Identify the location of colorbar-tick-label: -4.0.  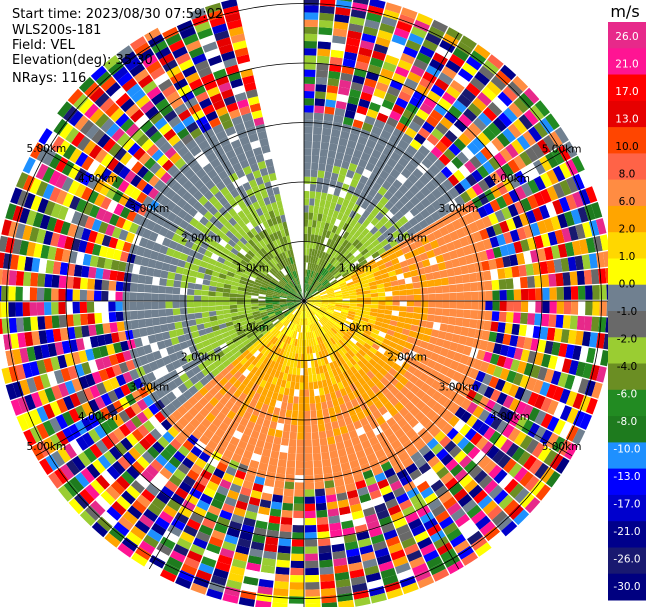
(627, 367).